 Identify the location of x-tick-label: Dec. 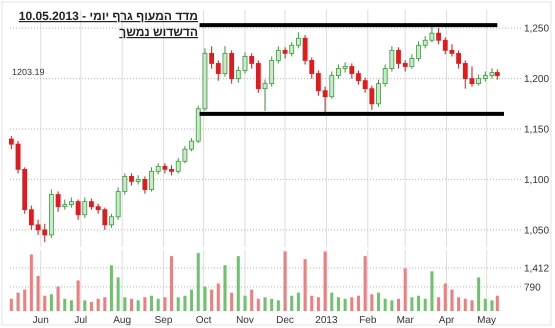
(285, 320).